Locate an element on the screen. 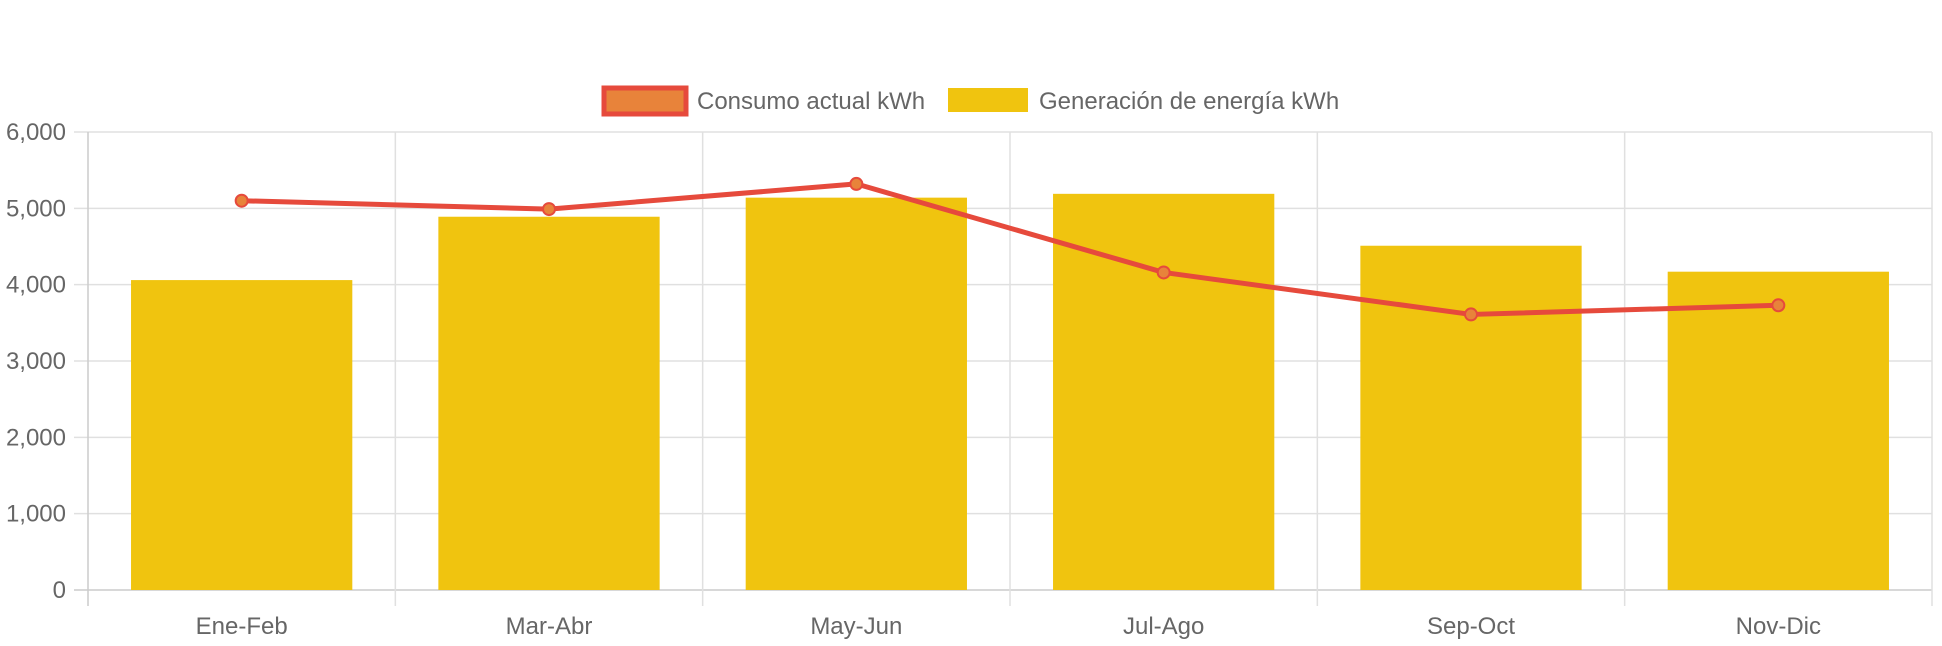 This screenshot has width=1942, height=646. x-tick-label: Nov-Dic is located at coordinates (1778, 626).